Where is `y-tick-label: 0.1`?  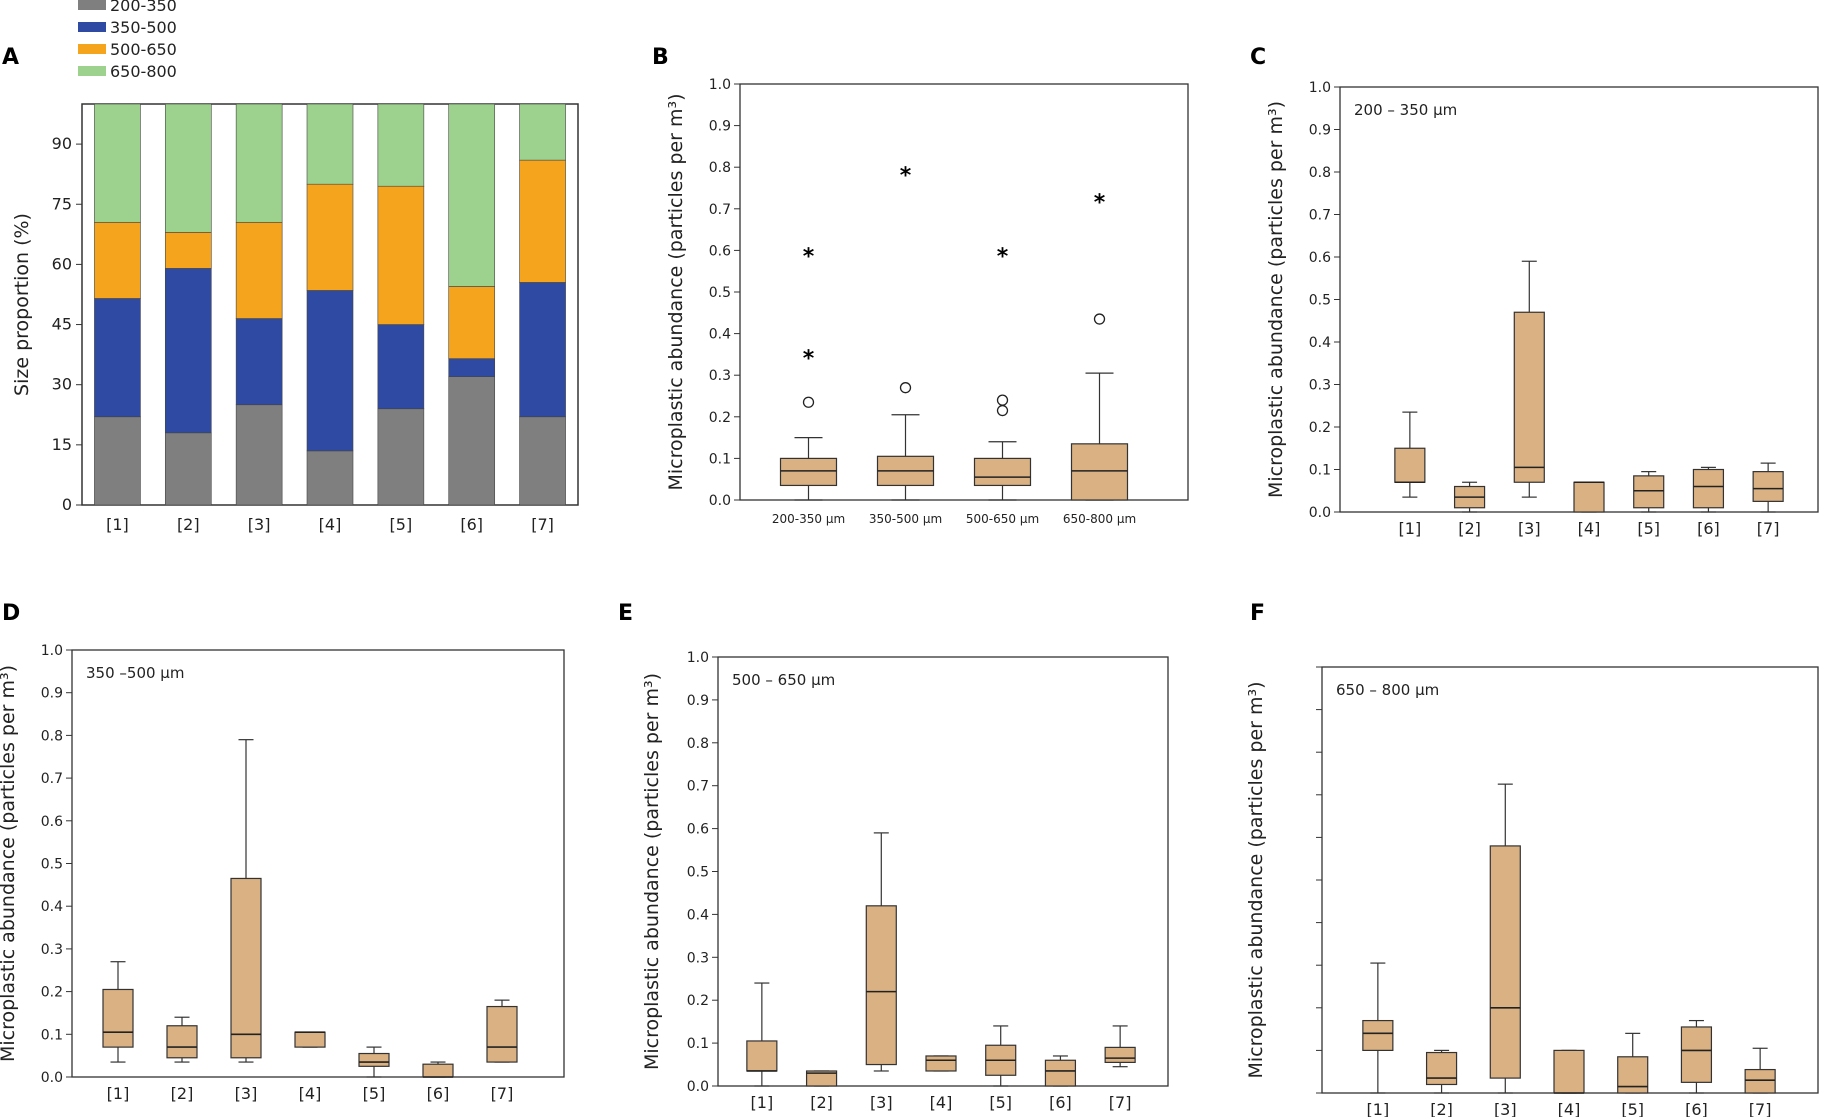
y-tick-label: 0.1 is located at coordinates (698, 1044).